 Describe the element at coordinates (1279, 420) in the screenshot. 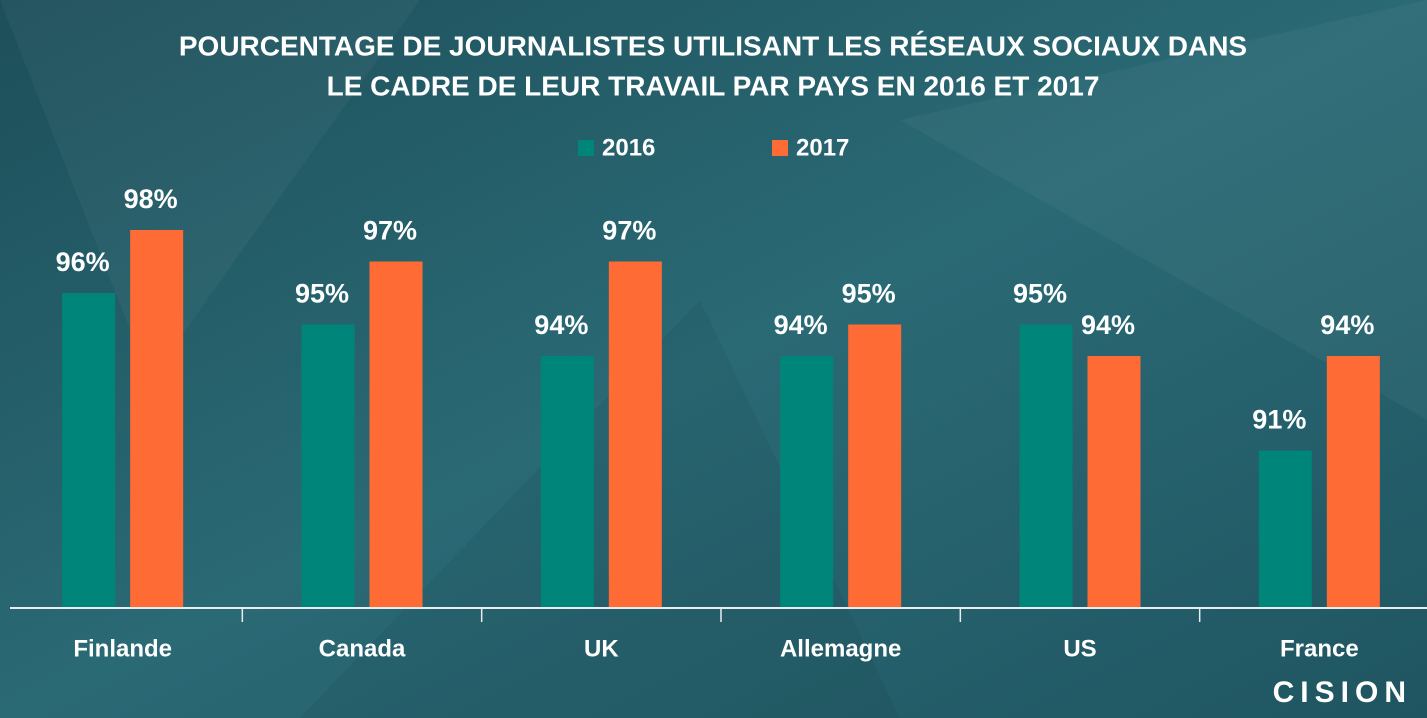

I see `data-label: 91%` at that location.